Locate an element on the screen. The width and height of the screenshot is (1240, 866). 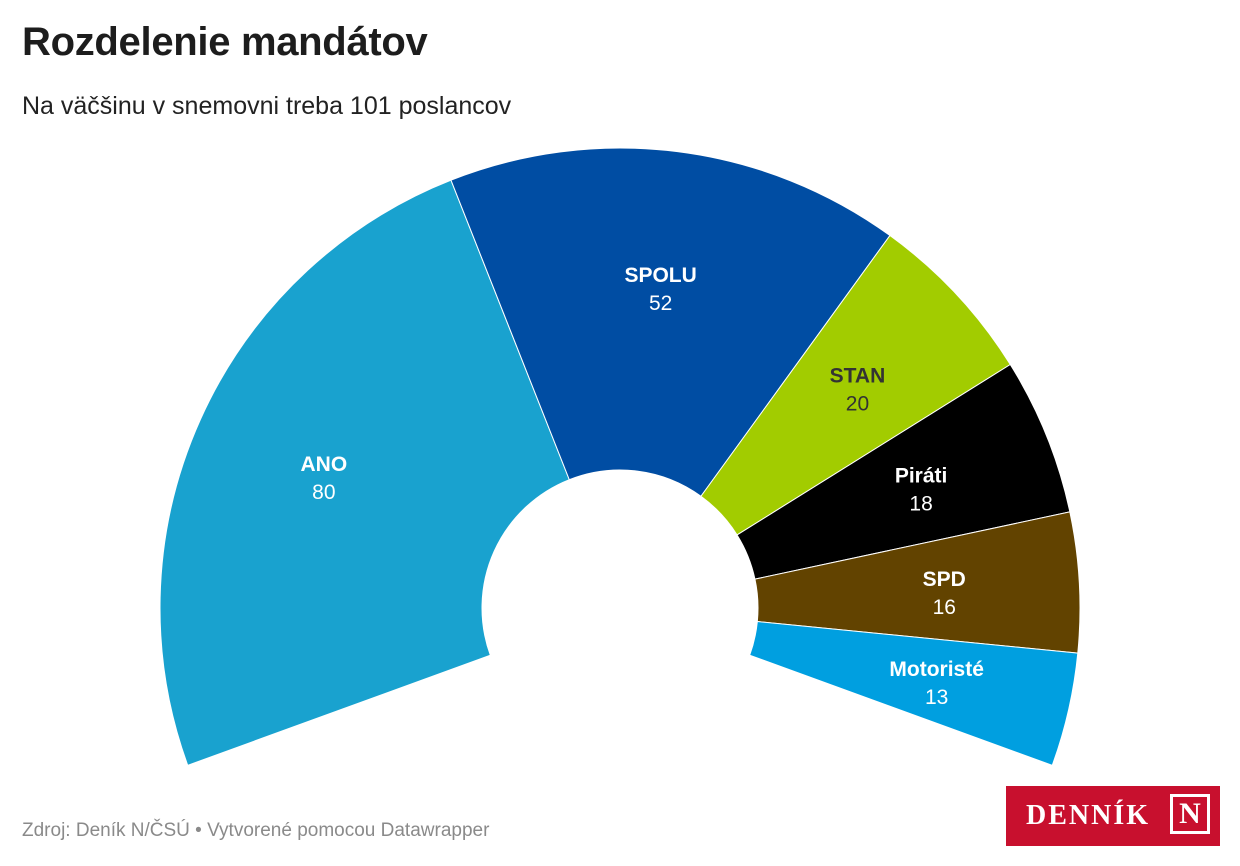
logo-text: DENNÍK is located at coordinates (1088, 815).